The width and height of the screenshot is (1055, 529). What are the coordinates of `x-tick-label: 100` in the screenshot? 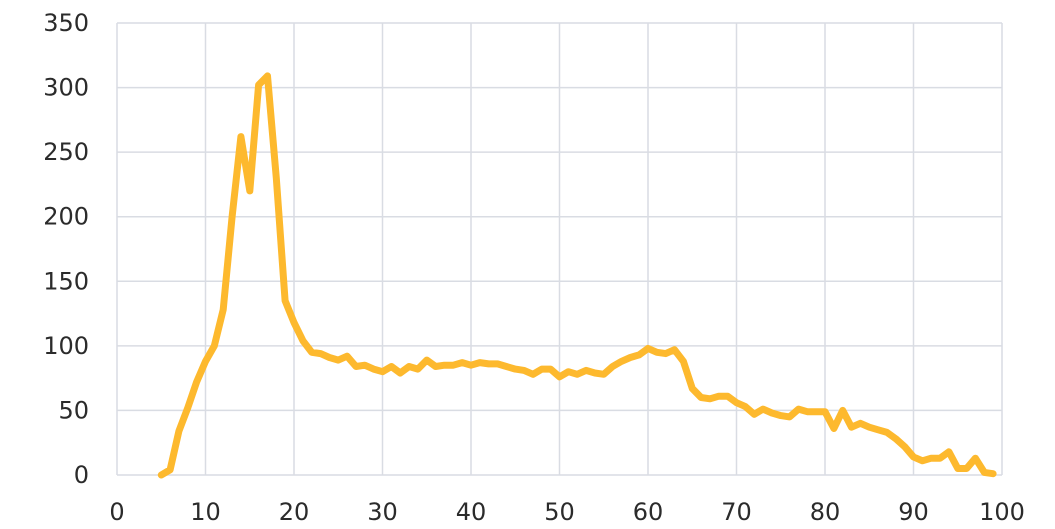 It's located at (1002, 512).